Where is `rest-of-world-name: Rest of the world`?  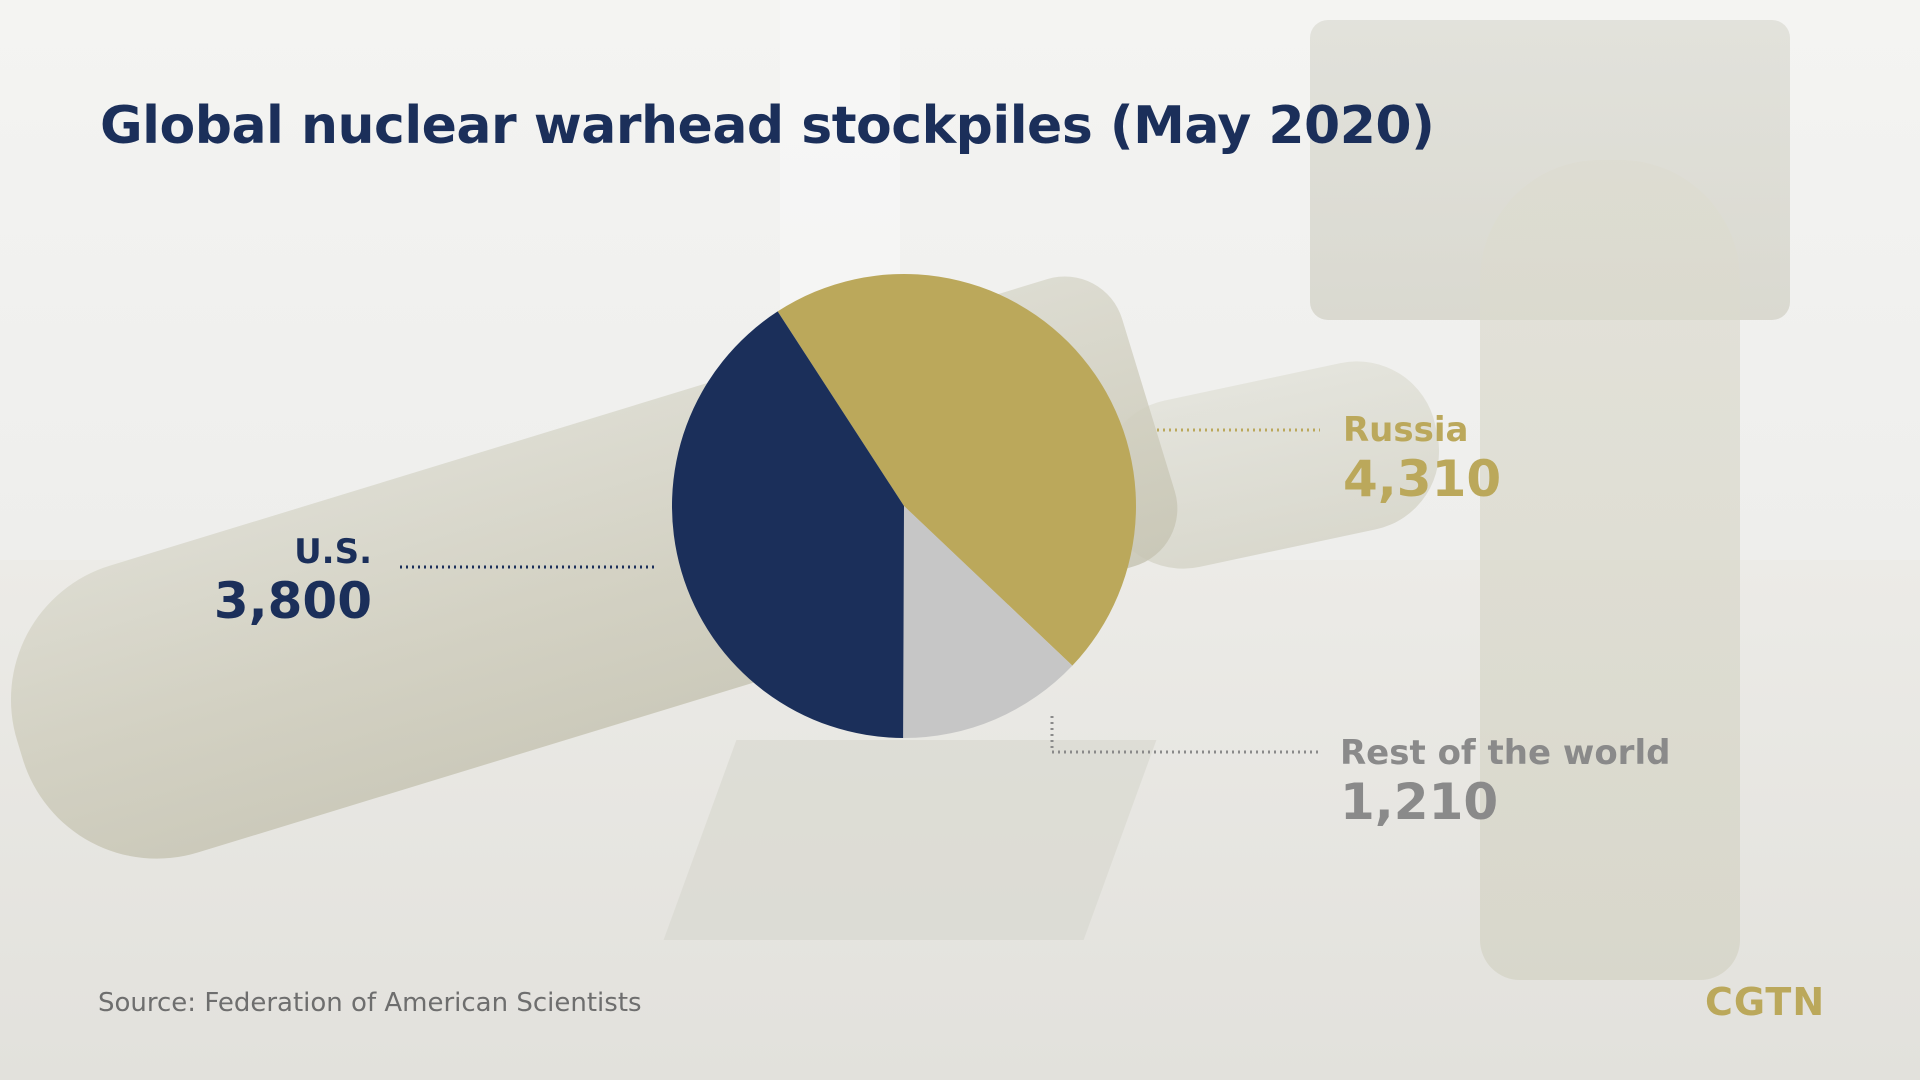
rest-of-world-name: Rest of the world is located at coordinates (1505, 753).